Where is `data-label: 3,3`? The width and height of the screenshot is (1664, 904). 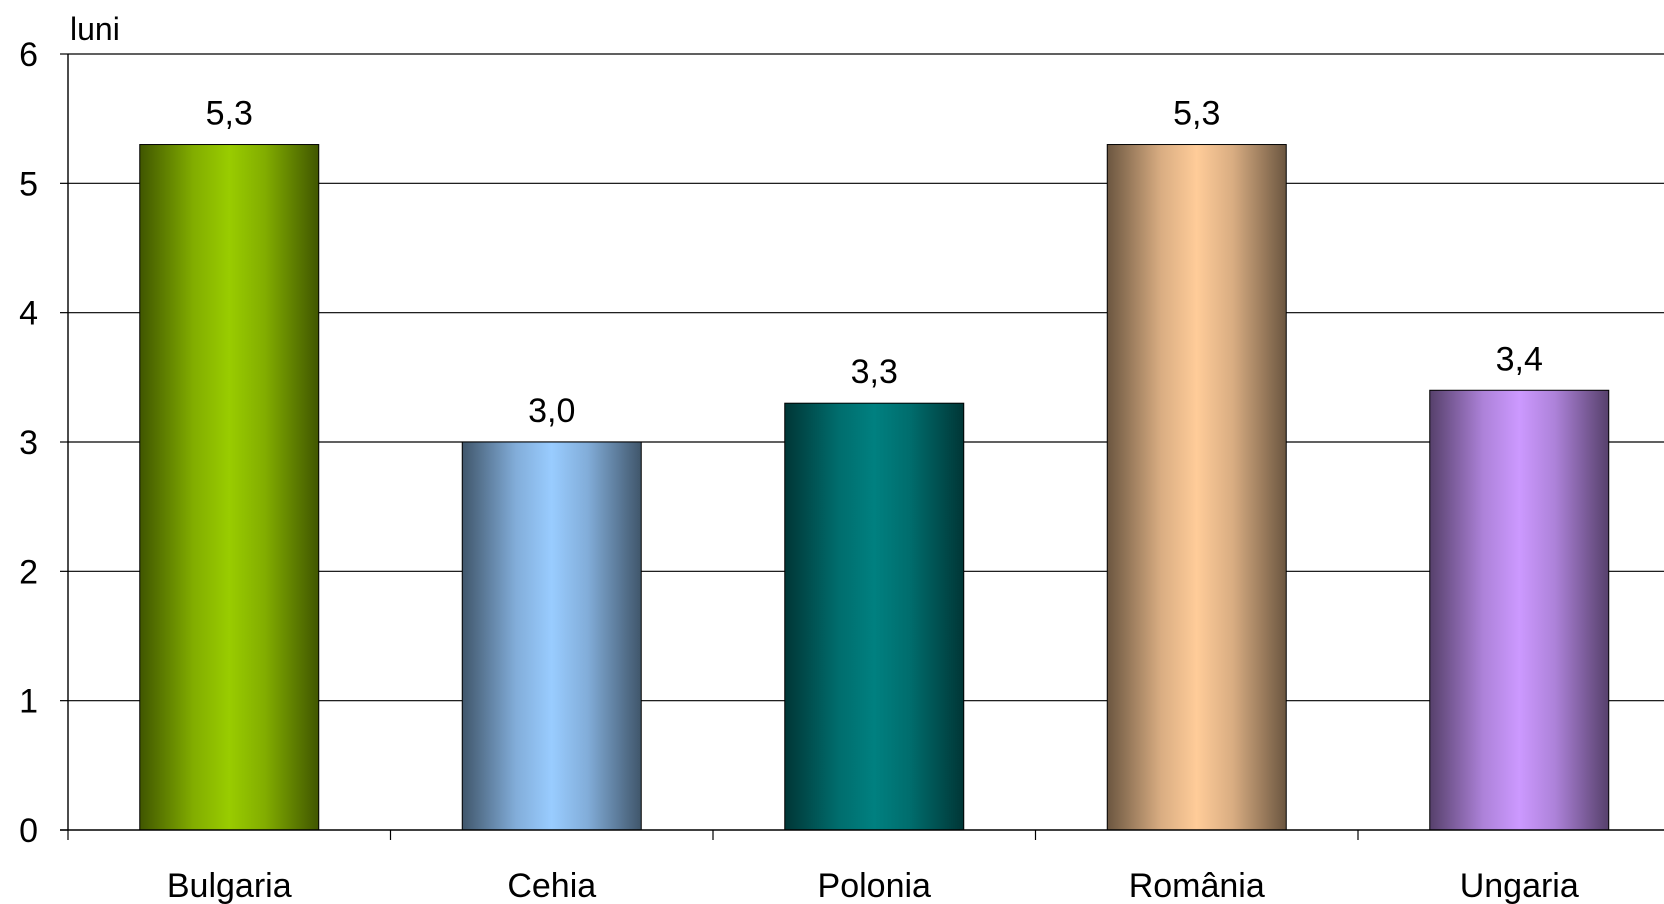
data-label: 3,3 is located at coordinates (874, 372).